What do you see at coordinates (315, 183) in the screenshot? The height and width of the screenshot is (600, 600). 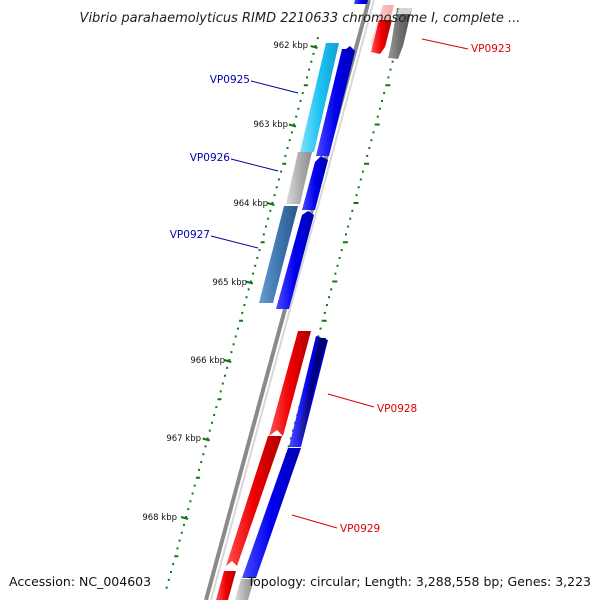 I see `cds-vp0926-forward` at bounding box center [315, 183].